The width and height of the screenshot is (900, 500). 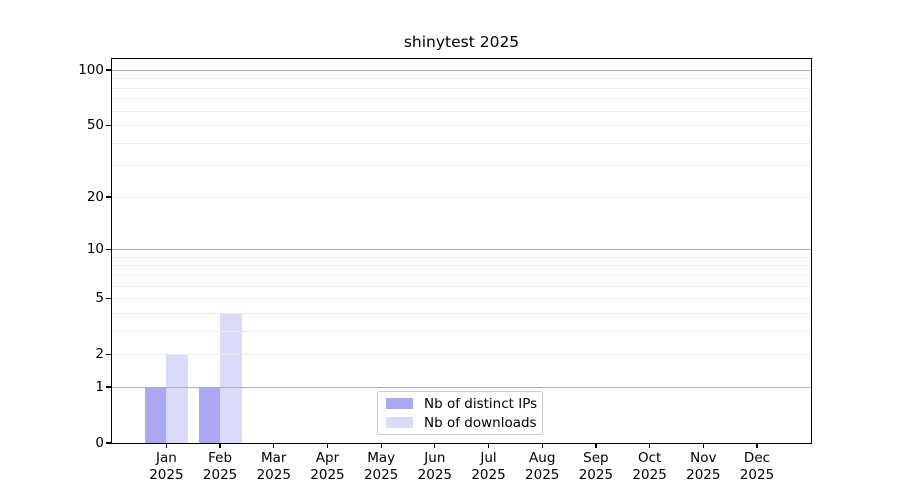 I want to click on x-tick-label-dec: Dec 2025, so click(x=757, y=466).